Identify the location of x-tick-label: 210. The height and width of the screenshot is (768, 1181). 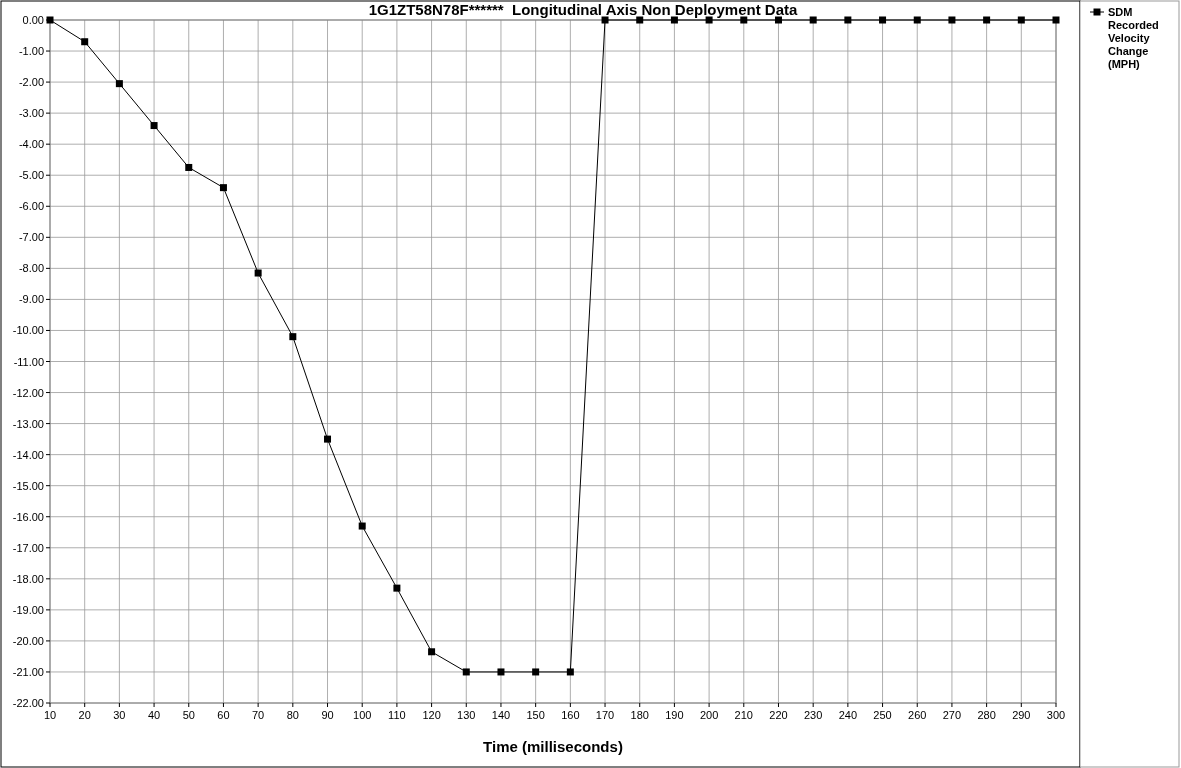
(743, 715).